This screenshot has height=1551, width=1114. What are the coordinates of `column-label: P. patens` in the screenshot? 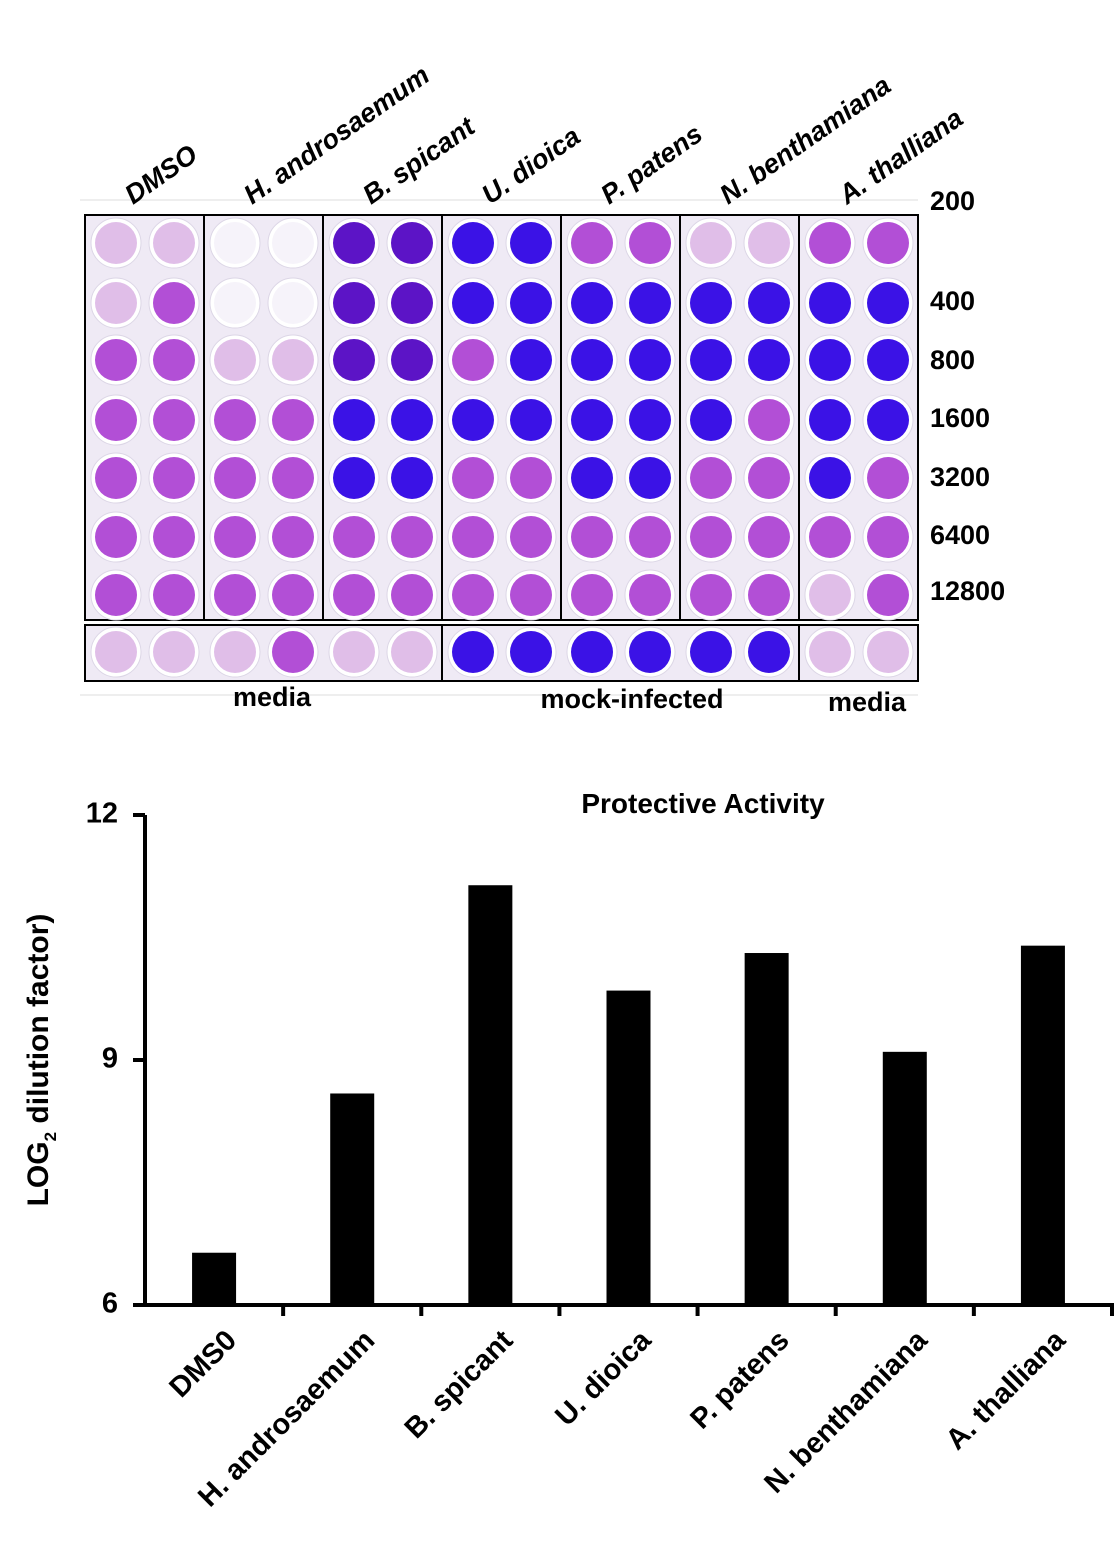 It's located at (651, 163).